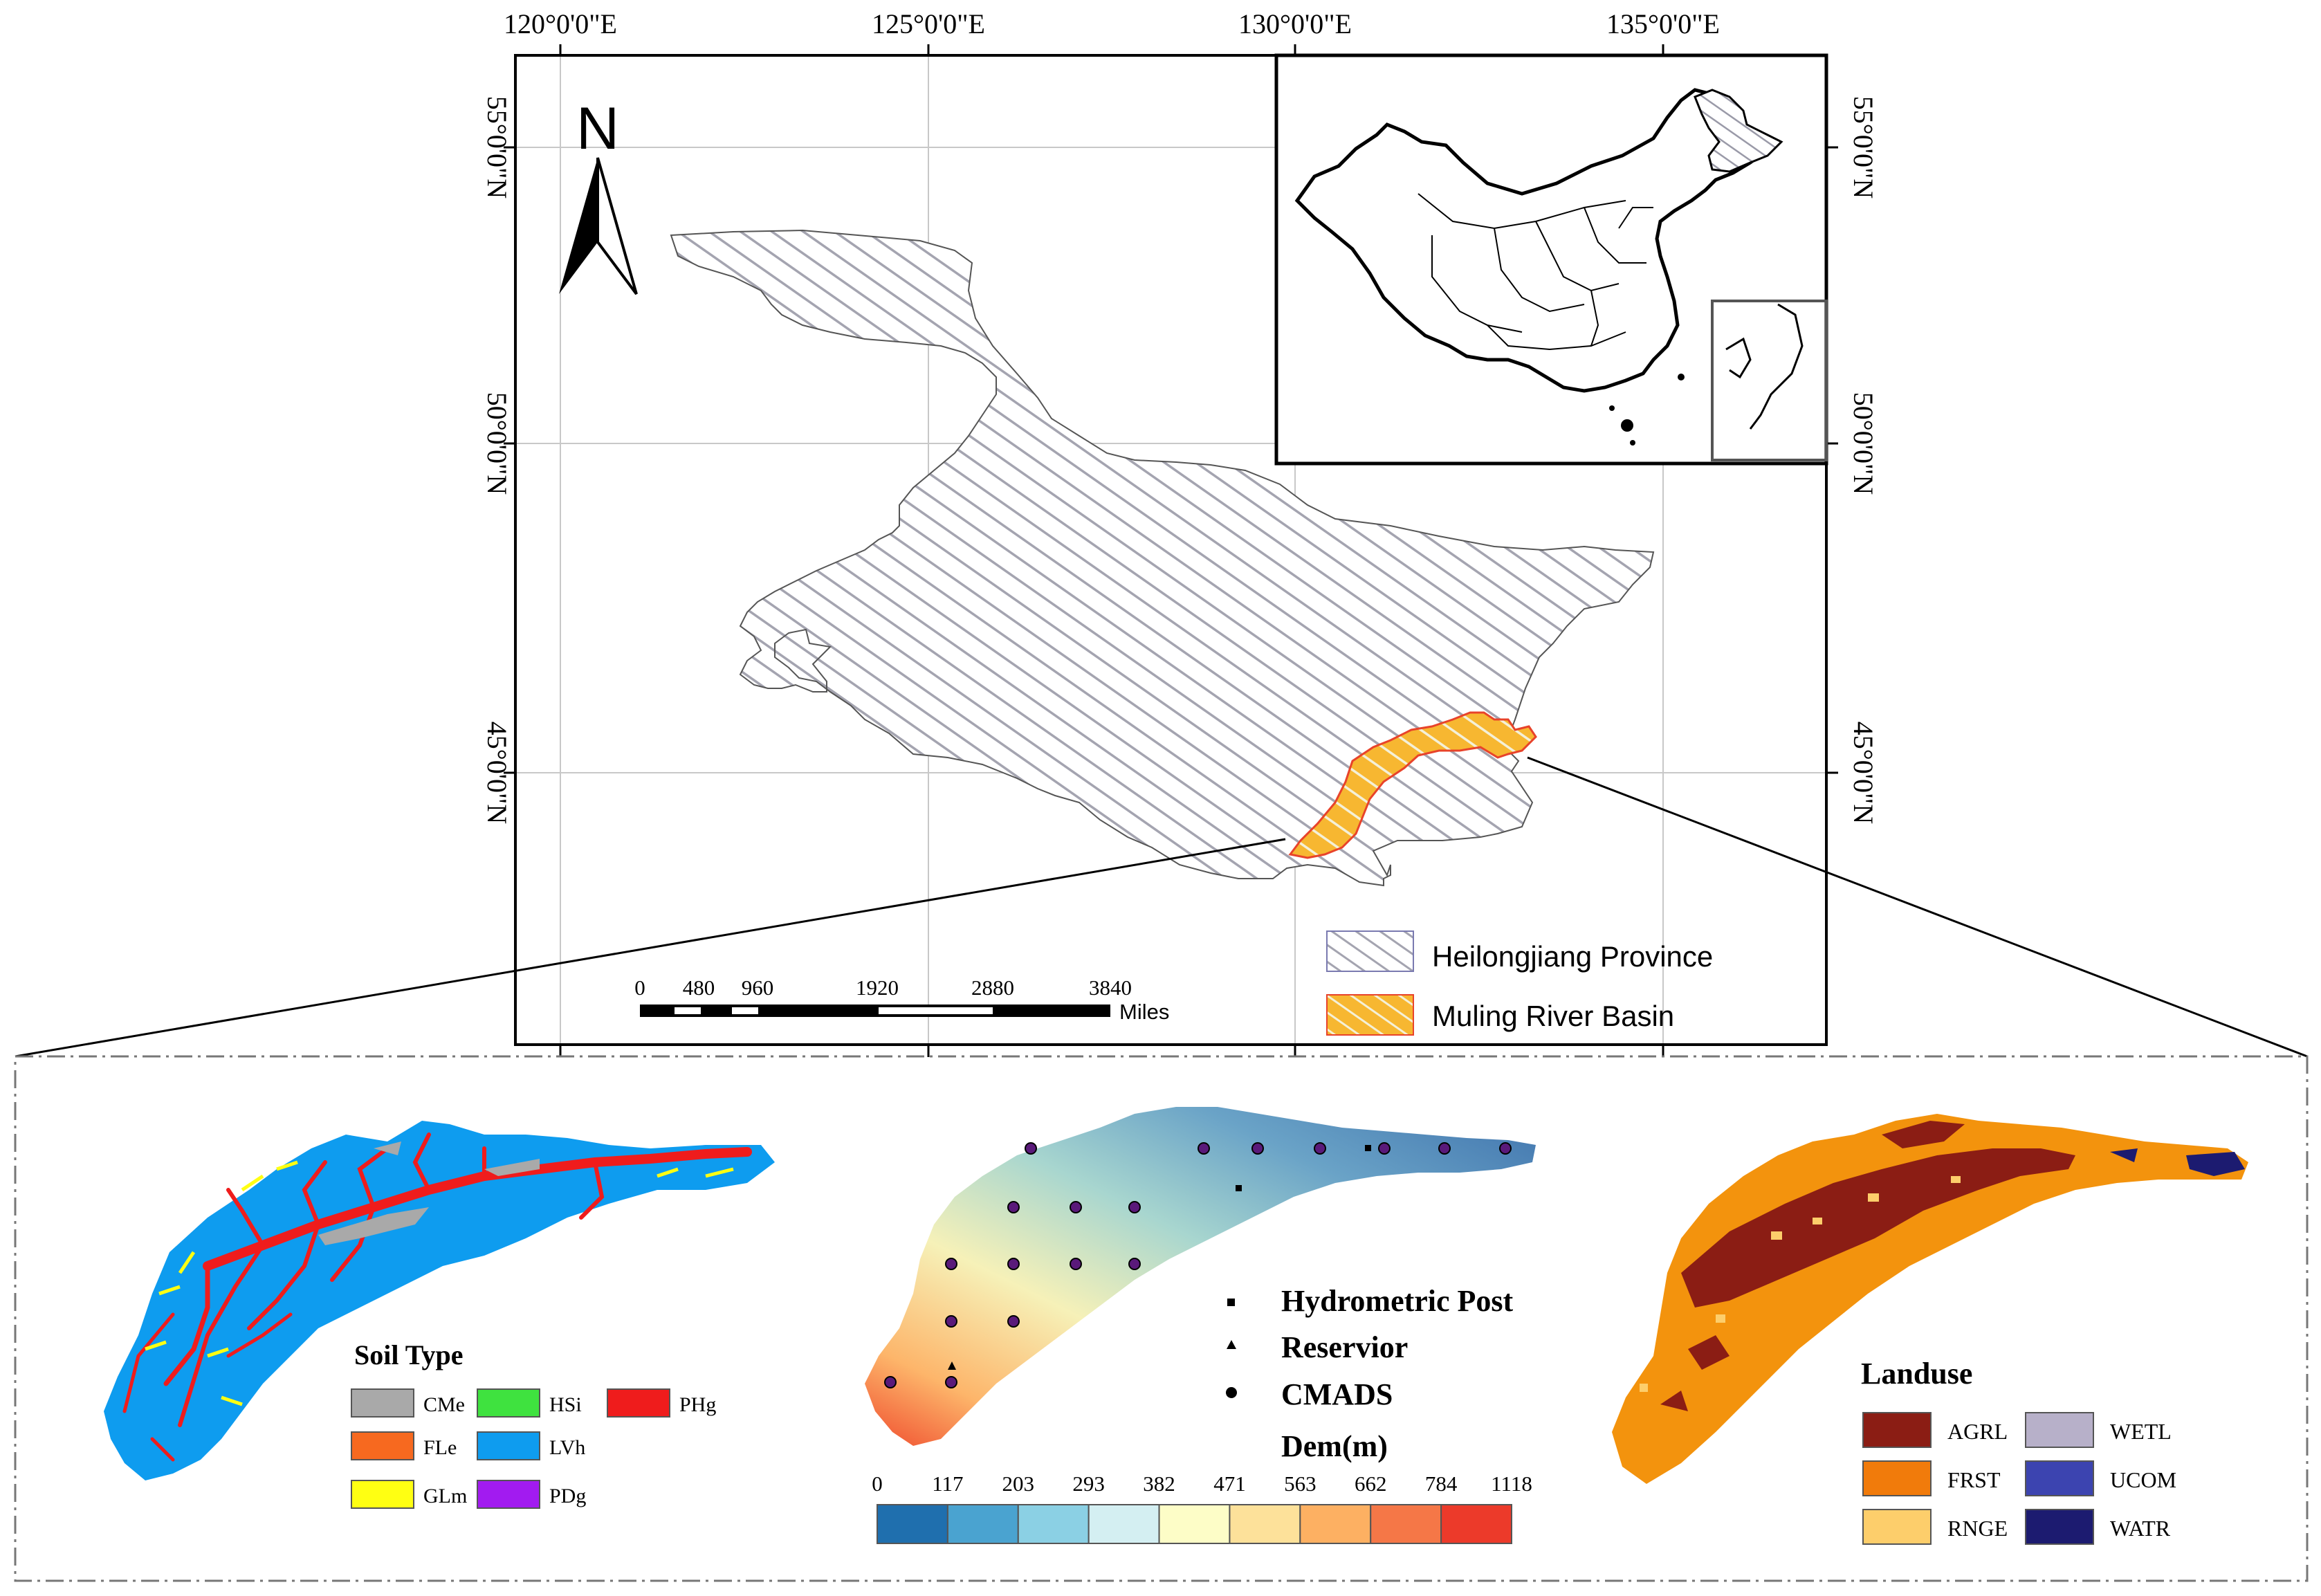  Describe the element at coordinates (1535, 272) in the screenshot. I see `province-boundaries` at that location.